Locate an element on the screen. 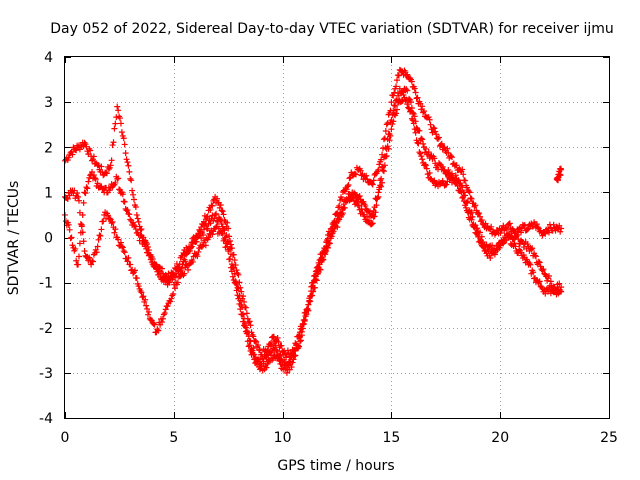 The image size is (640, 480). x-tick-label: 10 is located at coordinates (283, 438).